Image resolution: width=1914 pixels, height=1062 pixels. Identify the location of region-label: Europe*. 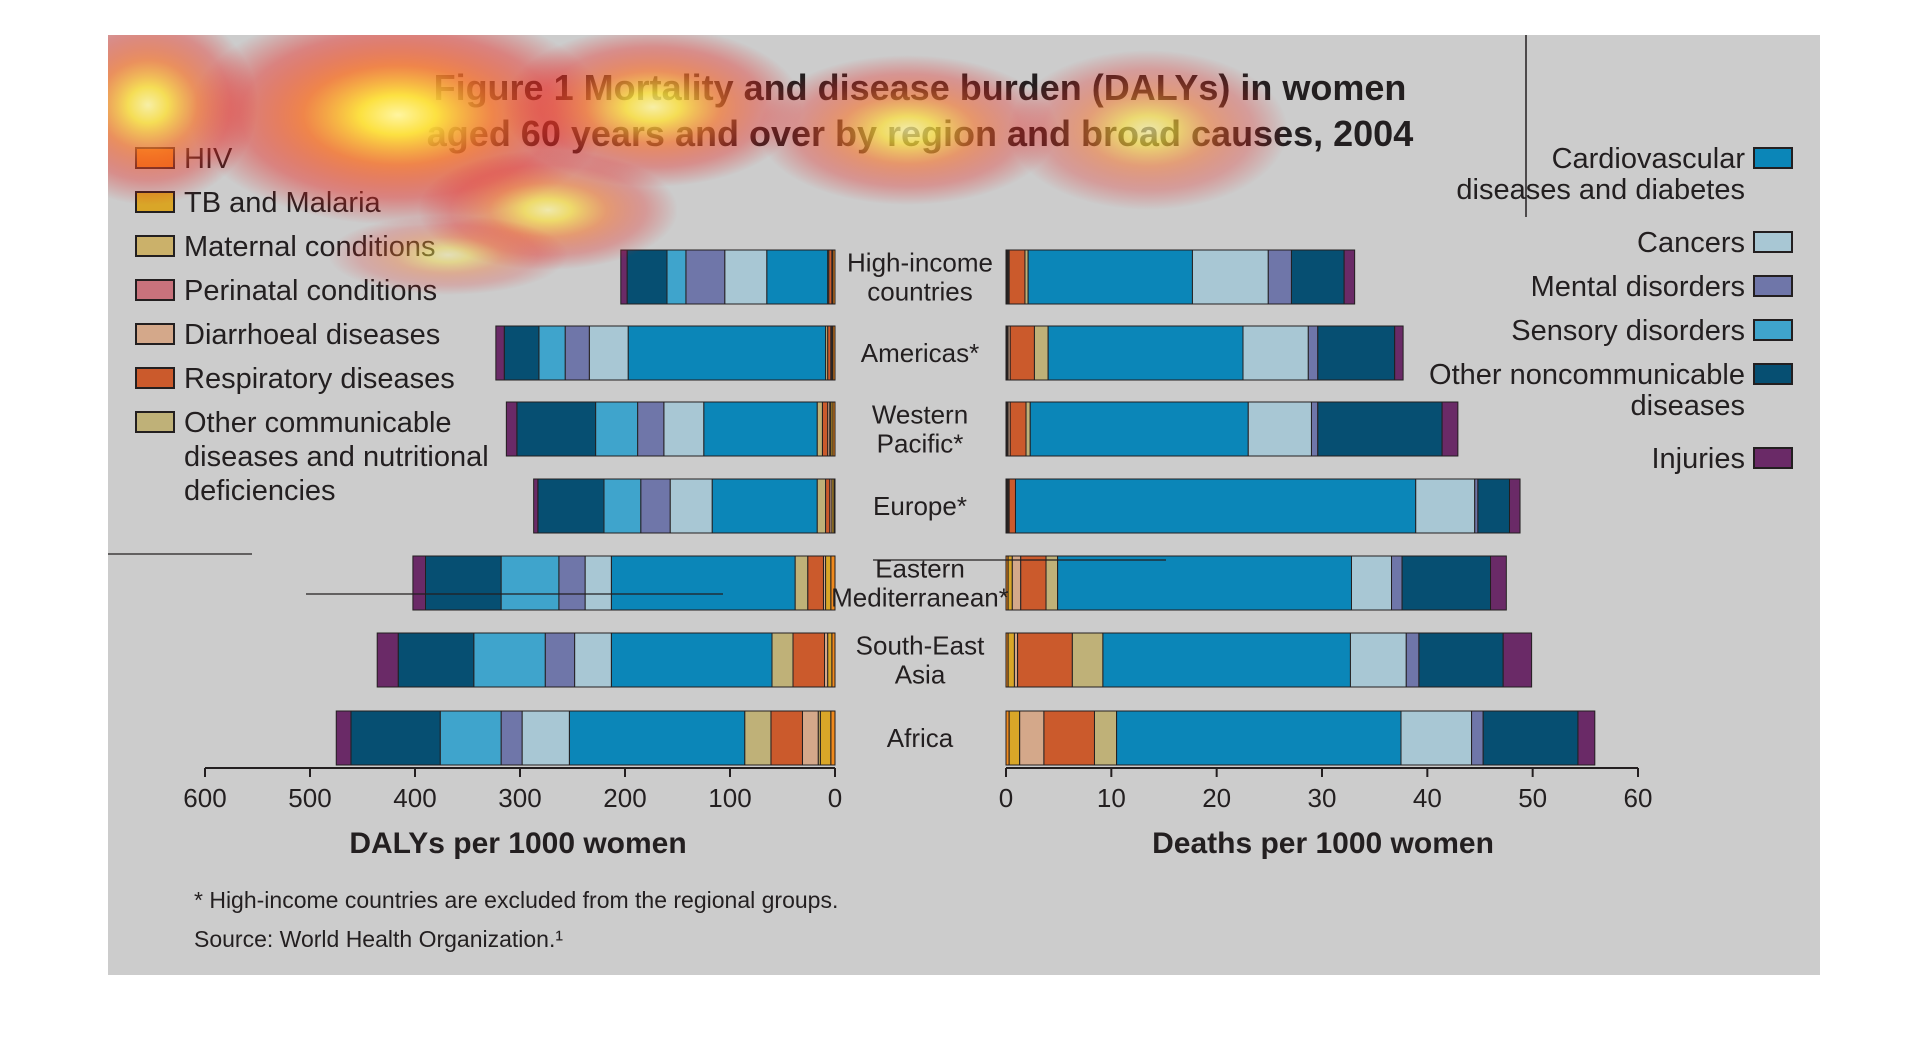
(920, 506).